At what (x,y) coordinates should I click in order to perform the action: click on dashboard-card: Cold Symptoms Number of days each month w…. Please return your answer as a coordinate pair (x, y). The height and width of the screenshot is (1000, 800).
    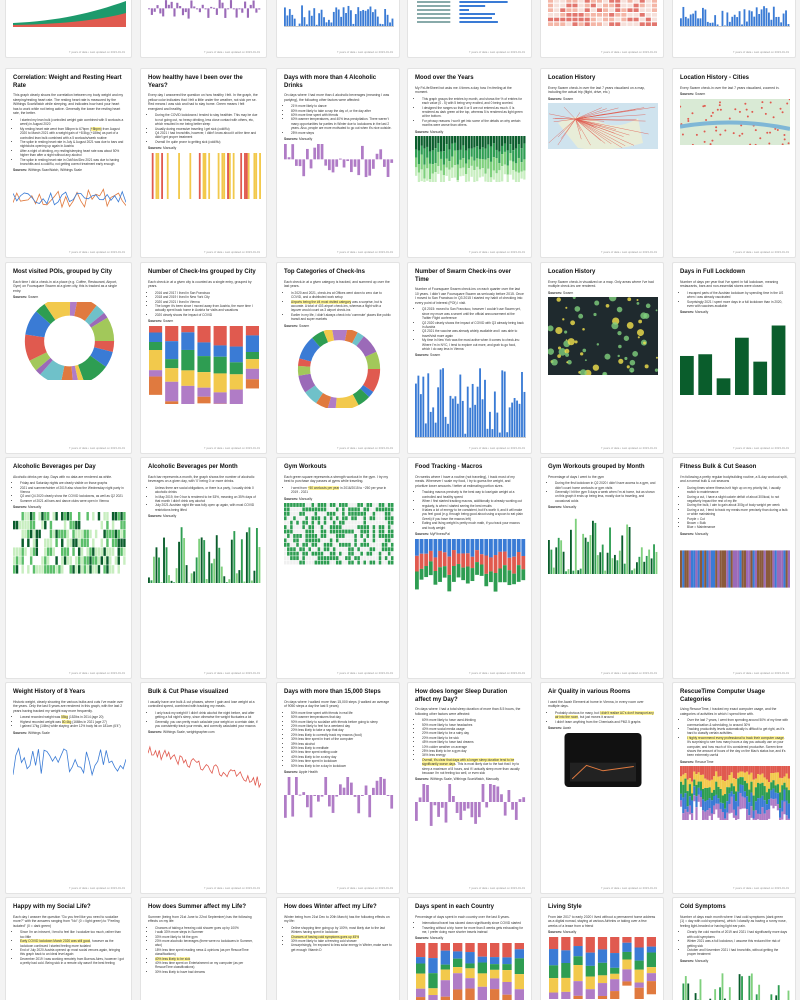
    Looking at the image, I should click on (734, 948).